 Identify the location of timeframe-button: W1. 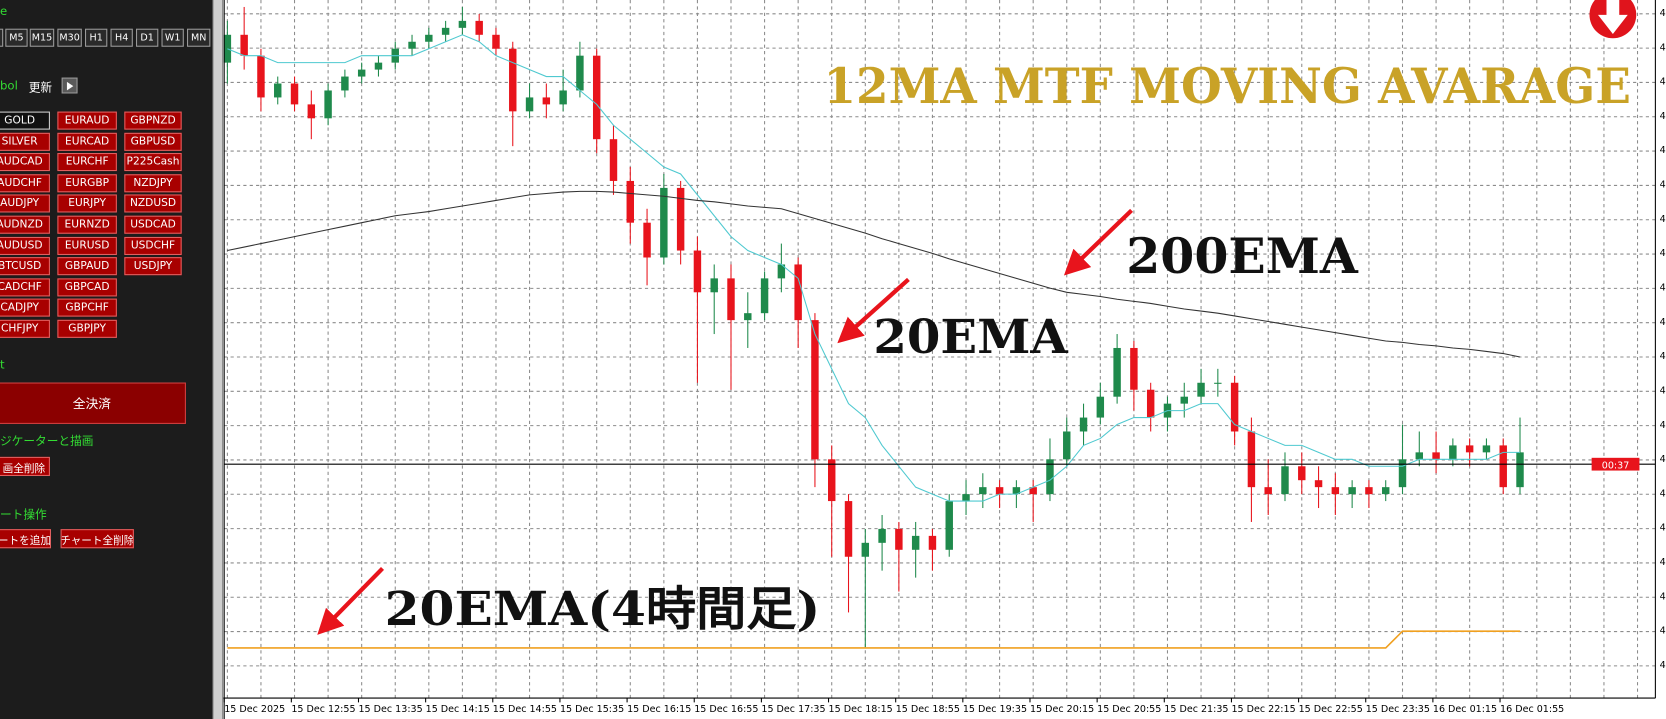
(172, 37).